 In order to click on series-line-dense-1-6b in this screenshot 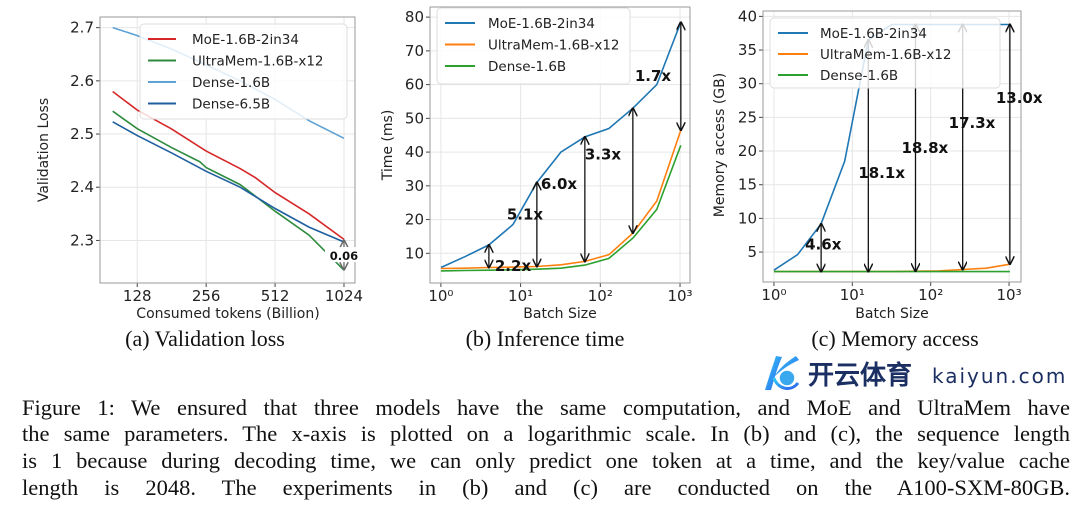, I will do `click(561, 208)`.